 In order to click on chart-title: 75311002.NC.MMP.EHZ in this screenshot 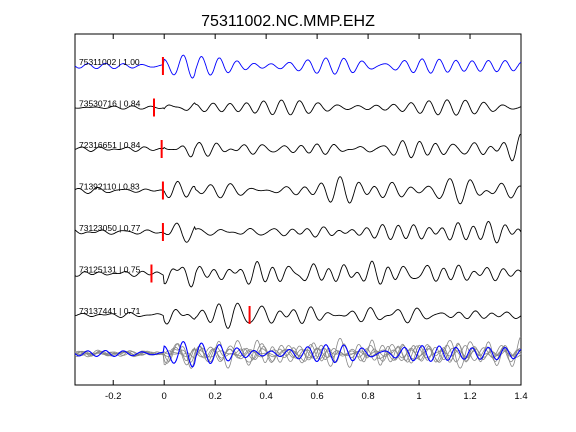, I will do `click(288, 21)`.